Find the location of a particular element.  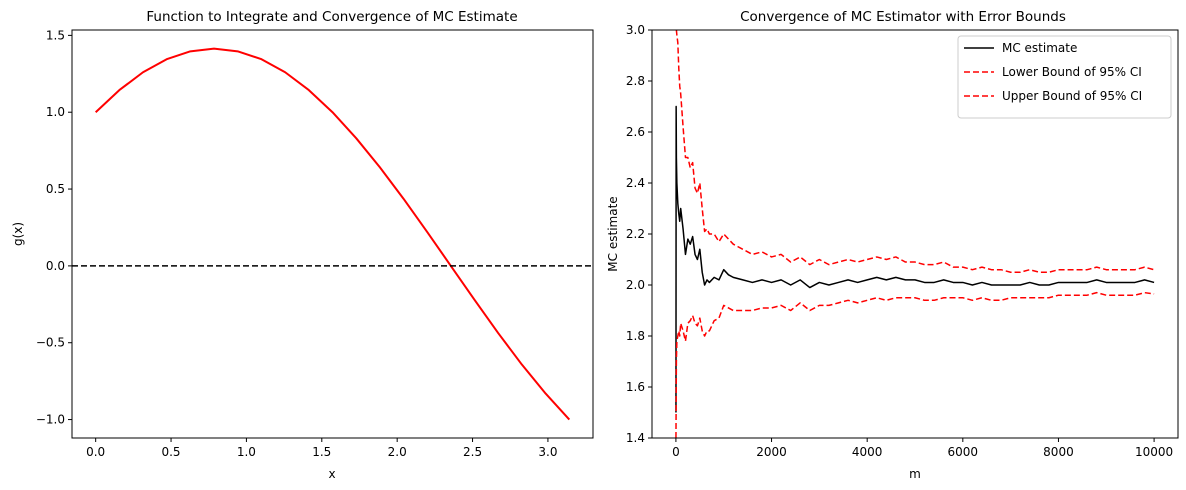

x-tick-label: 3.0 is located at coordinates (547, 452).